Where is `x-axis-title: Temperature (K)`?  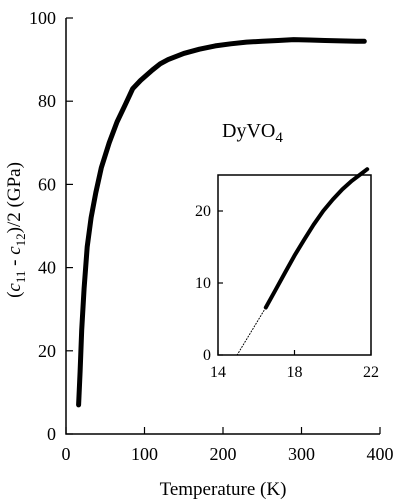
x-axis-title: Temperature (K) is located at coordinates (223, 489).